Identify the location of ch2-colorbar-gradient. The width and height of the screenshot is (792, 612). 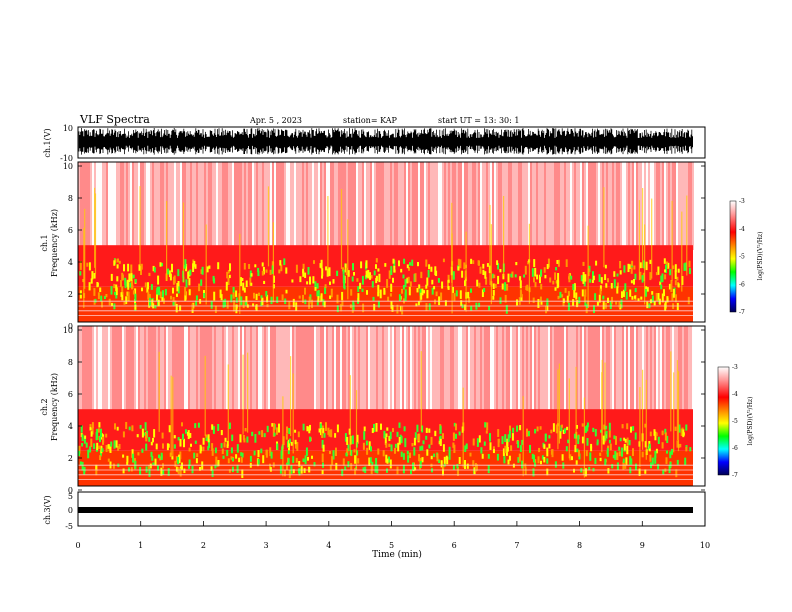
(723, 421).